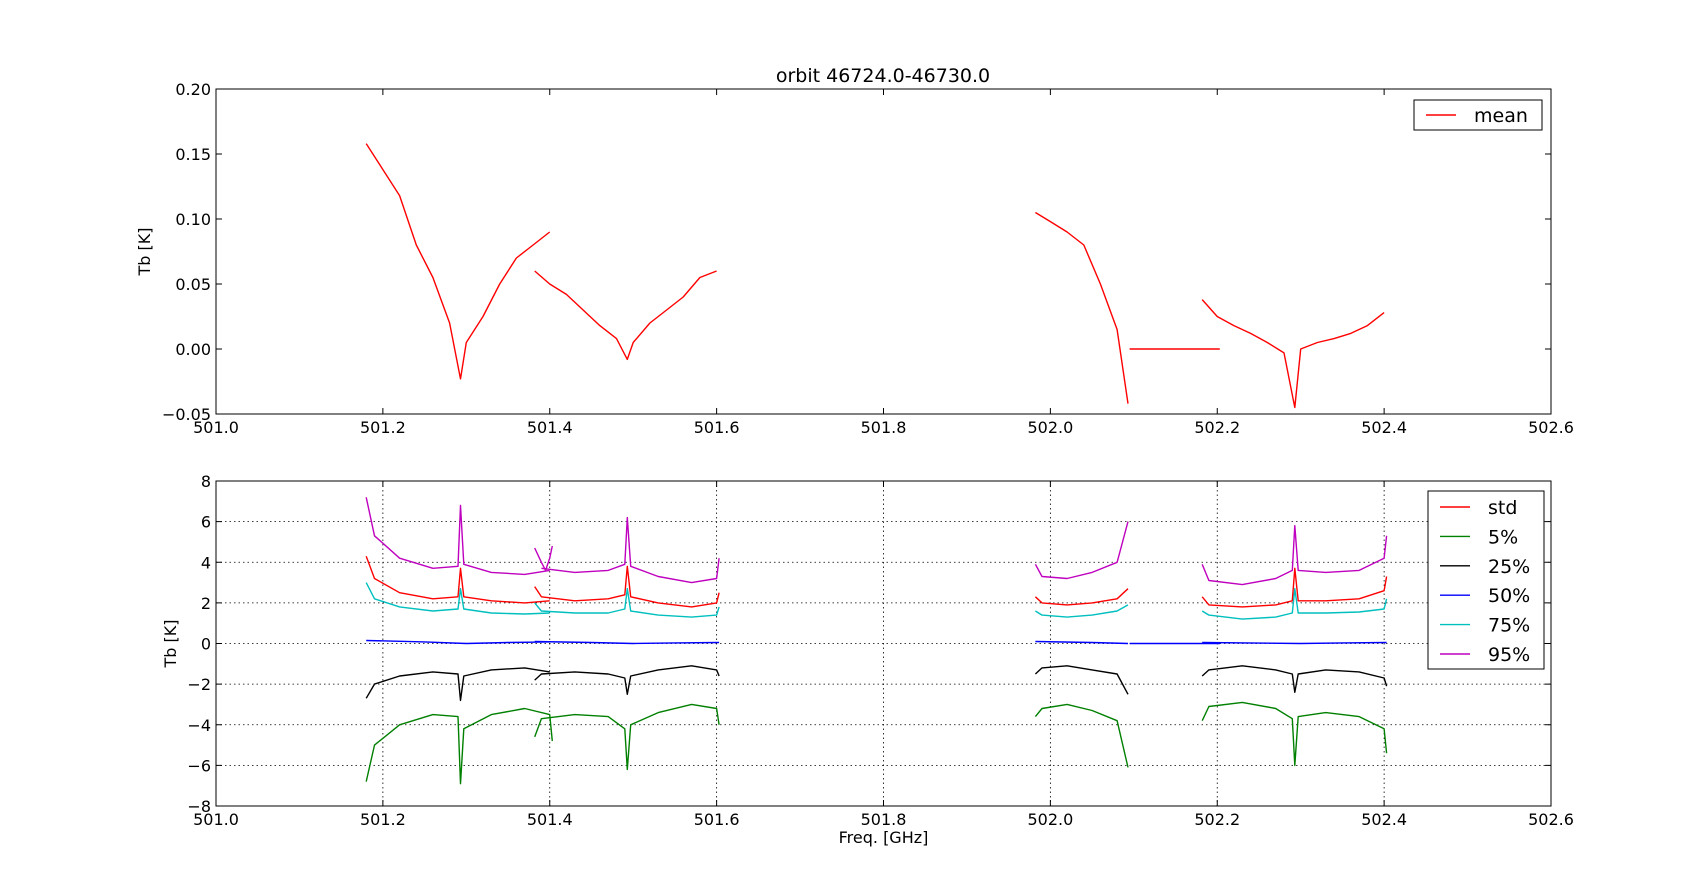  What do you see at coordinates (717, 427) in the screenshot?
I see `mean-xtick-label: 501.6` at bounding box center [717, 427].